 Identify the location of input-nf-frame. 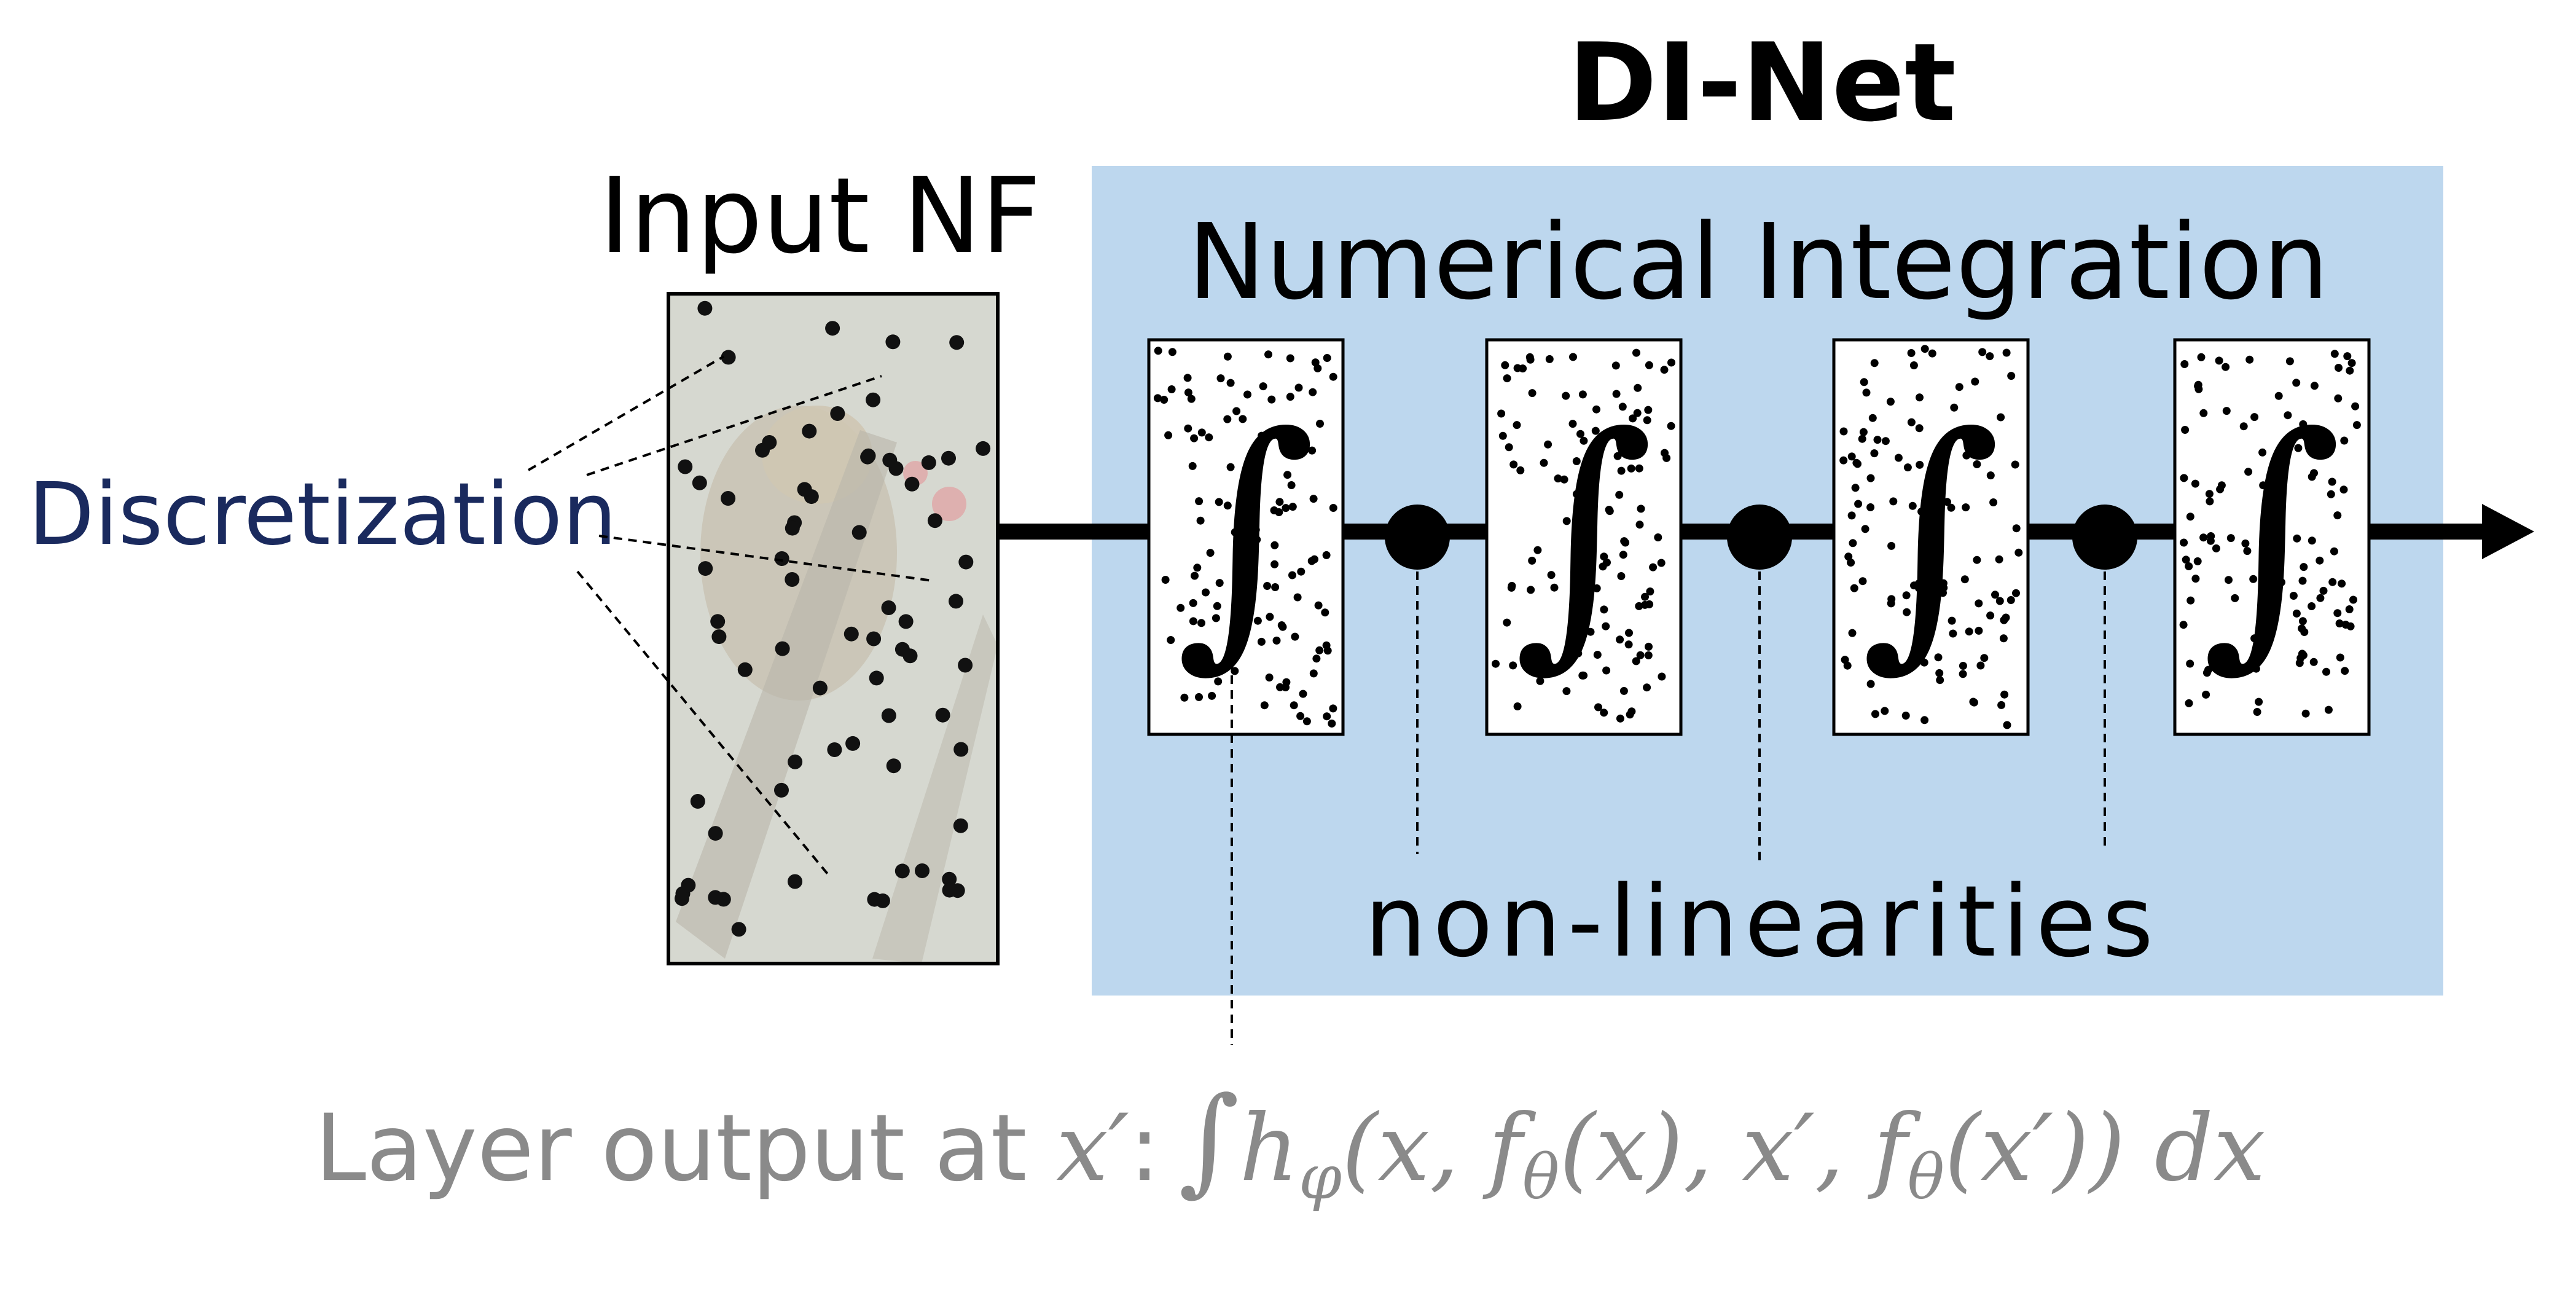
(833, 628).